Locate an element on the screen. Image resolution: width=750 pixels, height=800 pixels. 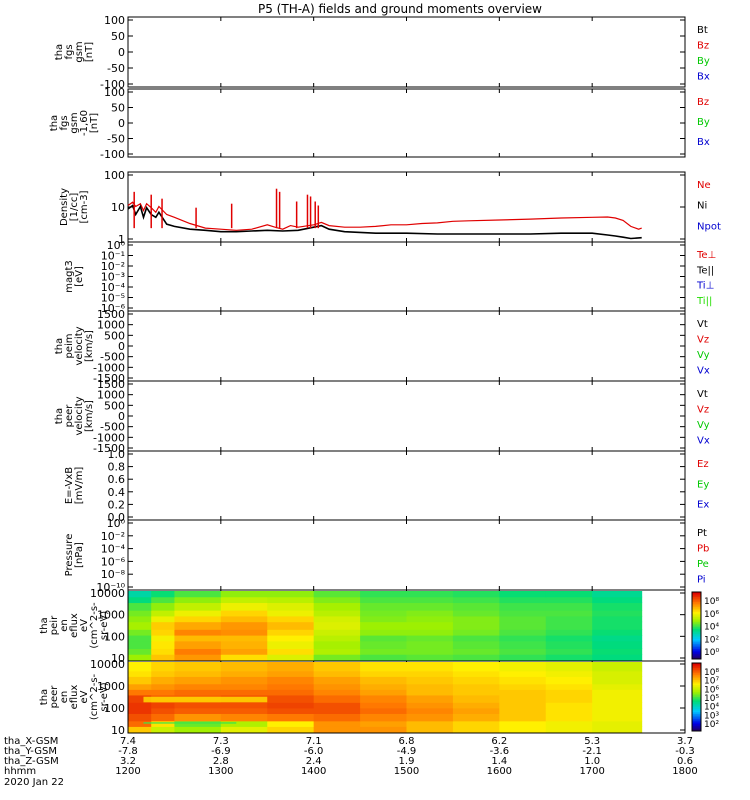
y-tick-label: 10⁰ is located at coordinates (116, 523).